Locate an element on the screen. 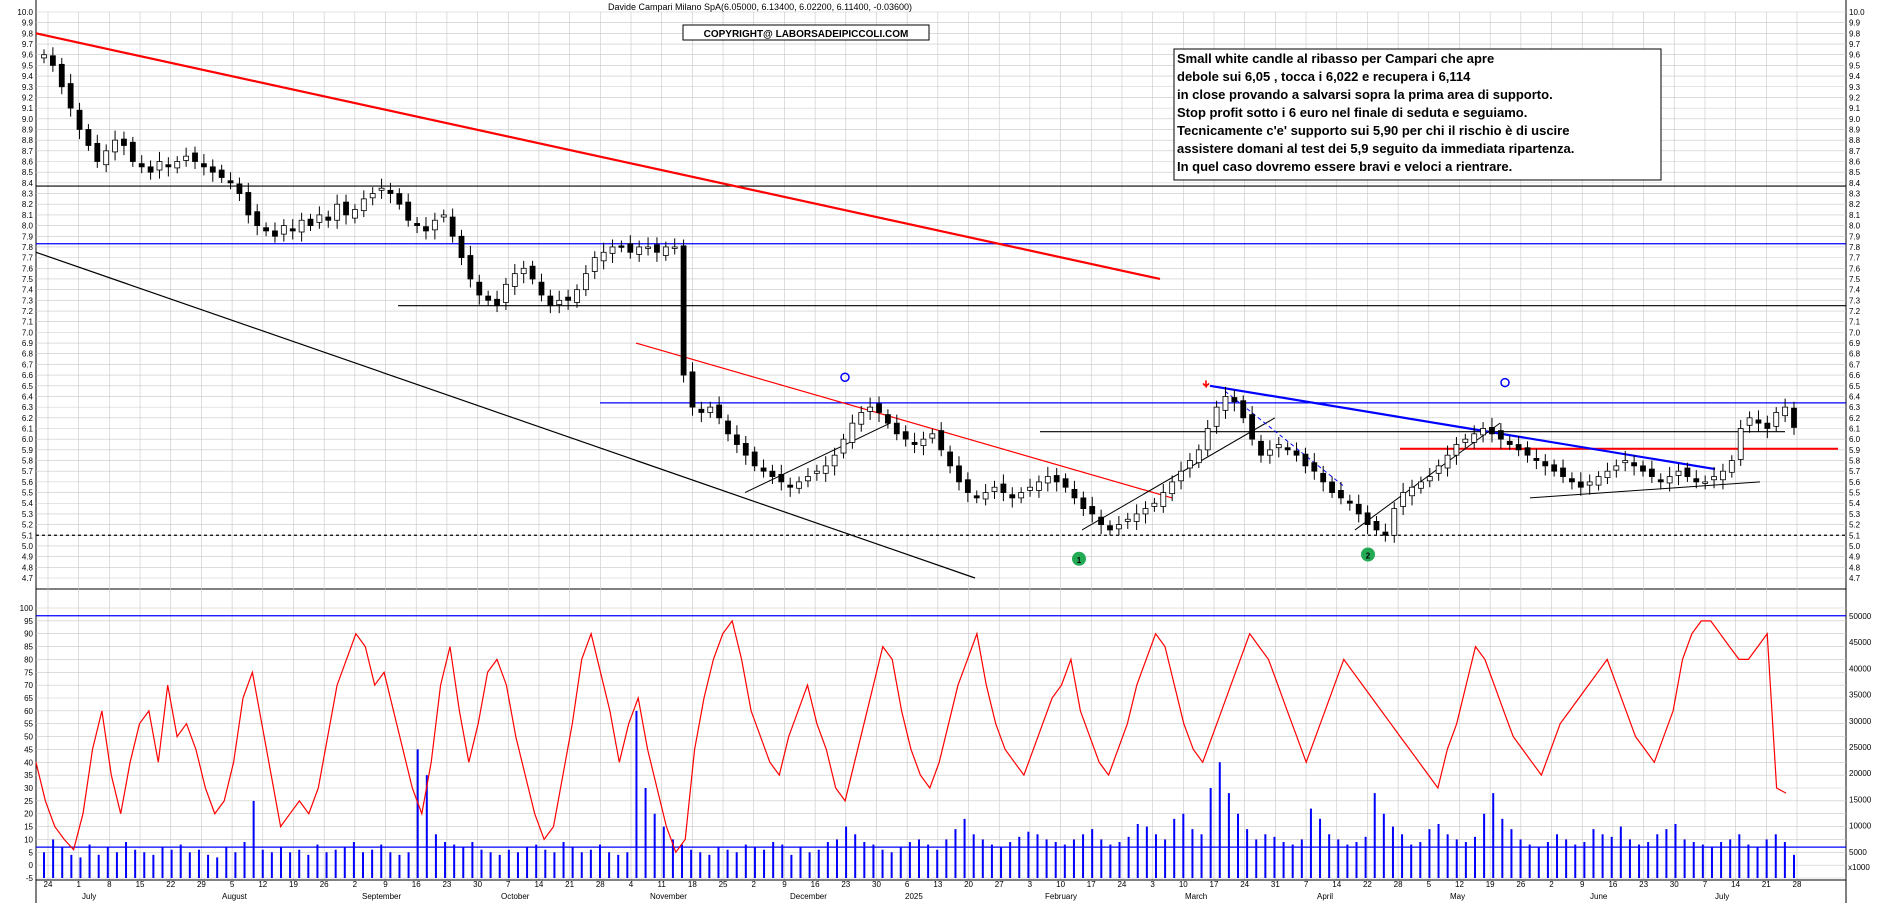 The image size is (1890, 903). y-tick-label-right: 5.2 is located at coordinates (1855, 525).